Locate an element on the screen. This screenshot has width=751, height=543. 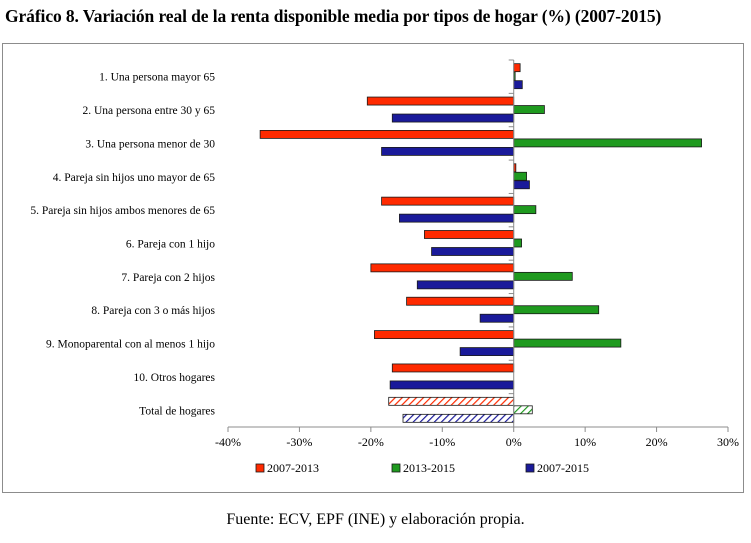
x-tick-label: 10% is located at coordinates (585, 442).